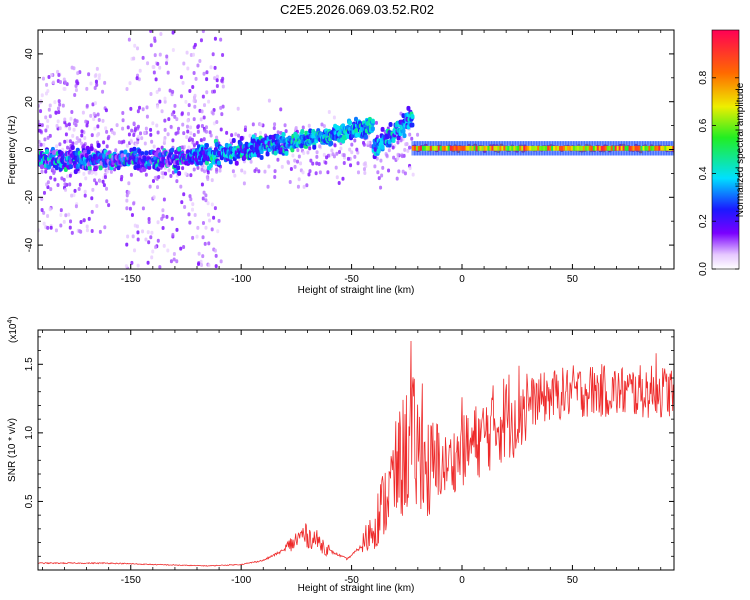 This screenshot has height=600, width=750. Describe the element at coordinates (703, 125) in the screenshot. I see `colorbar-tick-label: 0.6` at that location.